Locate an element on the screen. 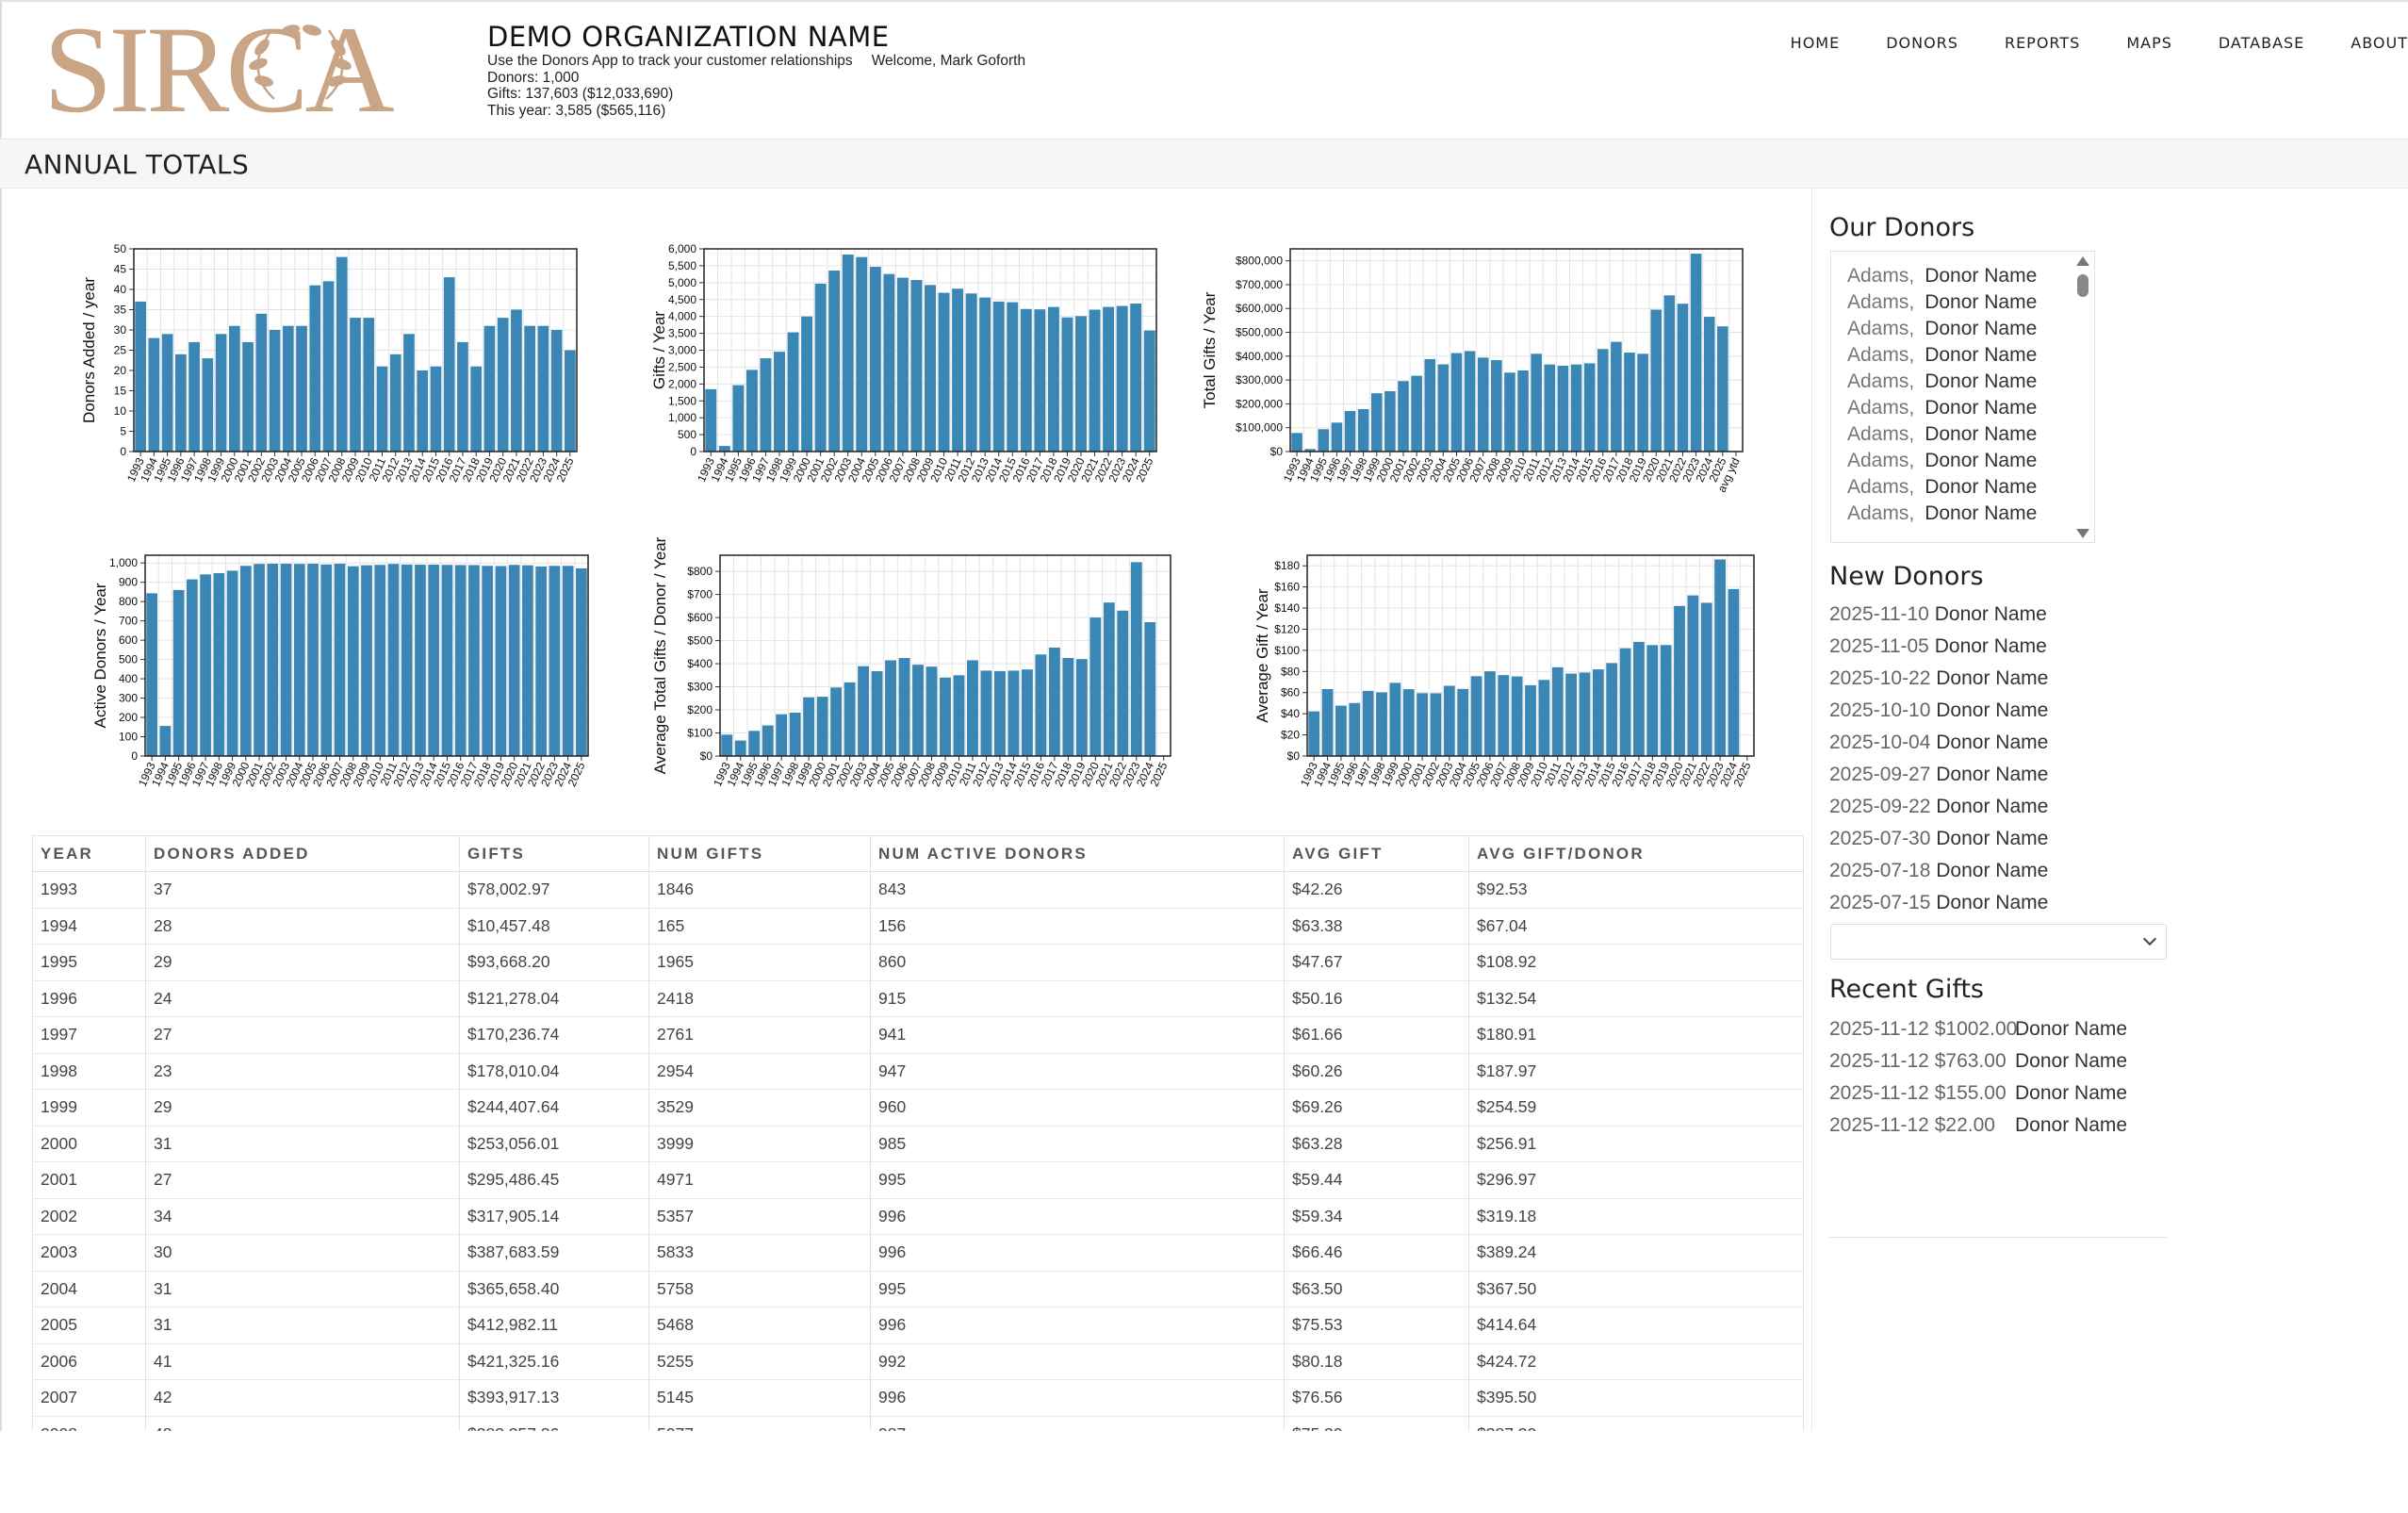 The height and width of the screenshot is (1513, 2408). table-row: 1997 27 $170,236.74 2761 941 $61.66 $180.91 is located at coordinates (918, 1034).